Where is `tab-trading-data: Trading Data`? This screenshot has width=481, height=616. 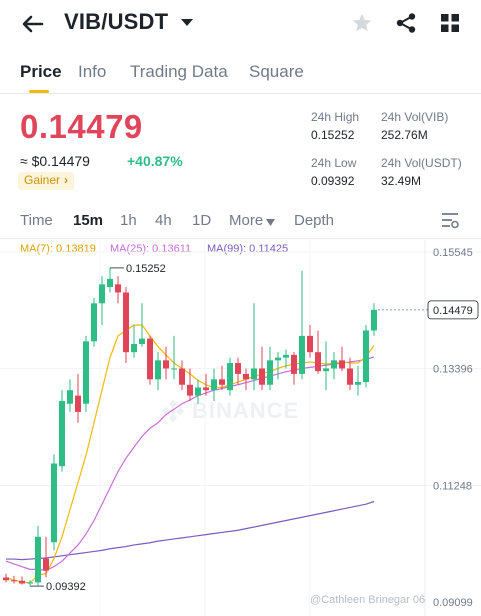 tab-trading-data: Trading Data is located at coordinates (179, 71).